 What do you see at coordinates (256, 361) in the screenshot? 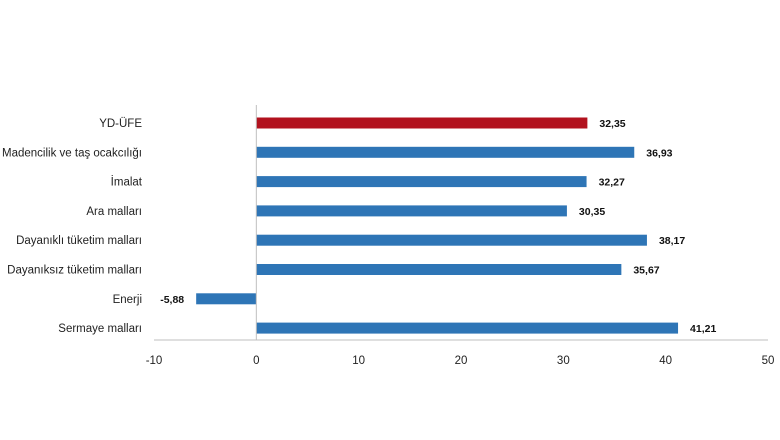
I see `x-tick-label: 0` at bounding box center [256, 361].